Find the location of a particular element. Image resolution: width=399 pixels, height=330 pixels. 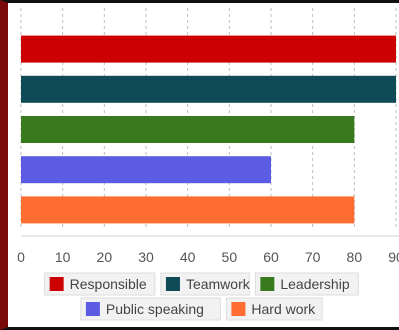

x-tick-label: 30 is located at coordinates (146, 257).